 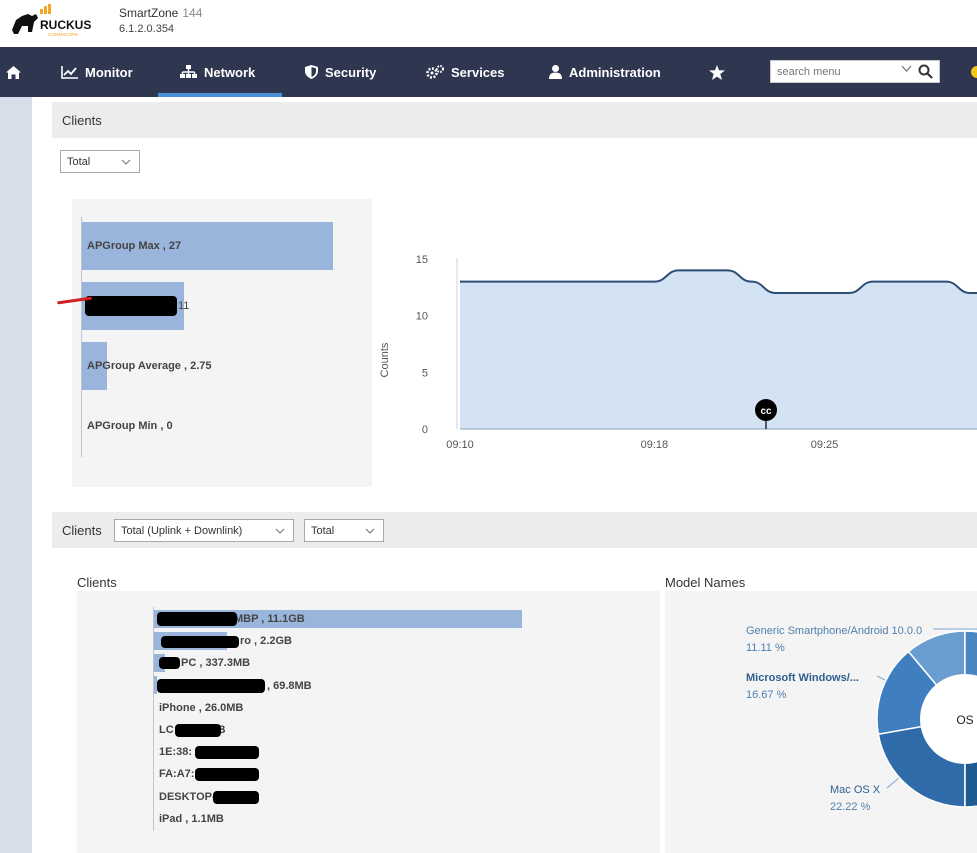 What do you see at coordinates (201, 708) in the screenshot?
I see `bar-label-client-5: iPhone , 26.0MB` at bounding box center [201, 708].